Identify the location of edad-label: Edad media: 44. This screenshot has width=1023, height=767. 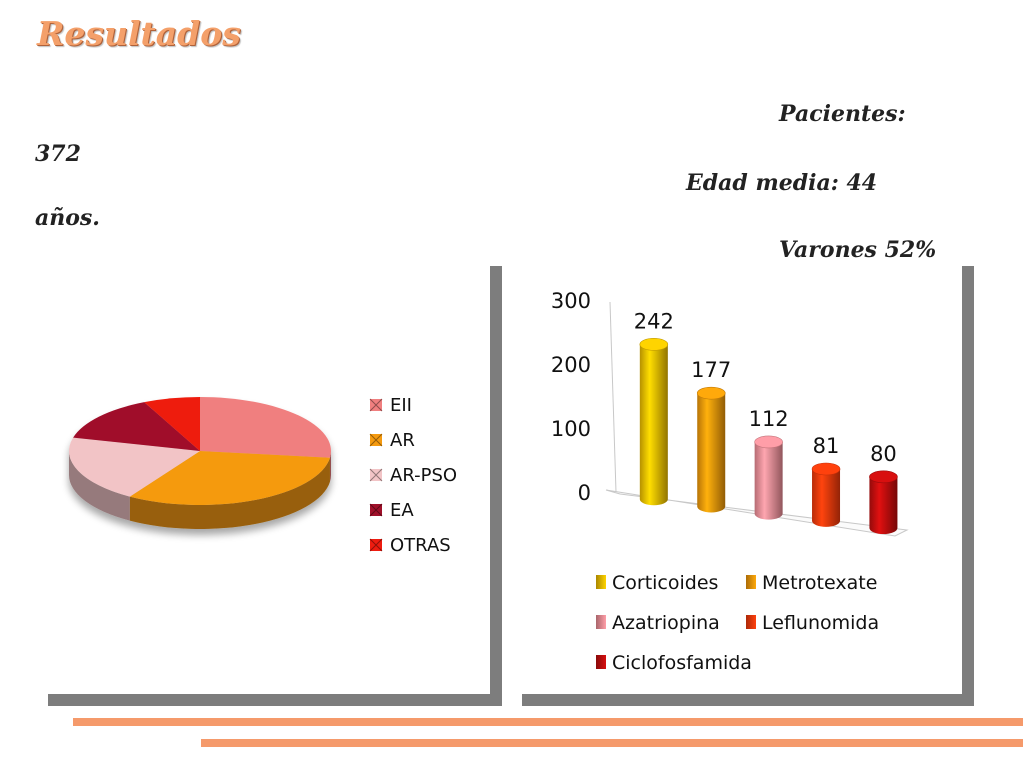
(782, 183).